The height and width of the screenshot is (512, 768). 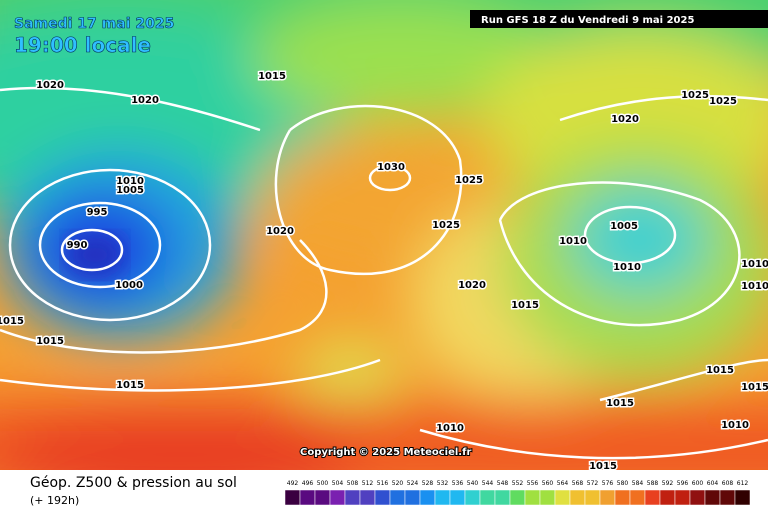 What do you see at coordinates (368, 483) in the screenshot?
I see `scale-label: 512` at bounding box center [368, 483].